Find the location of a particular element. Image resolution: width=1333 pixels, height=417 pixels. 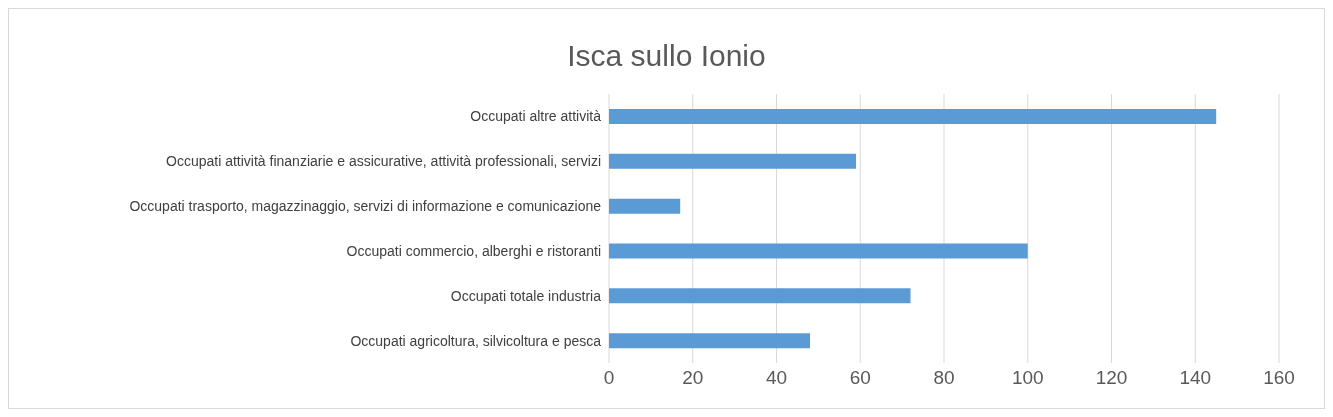

x-tick-label: 140 is located at coordinates (1195, 378).